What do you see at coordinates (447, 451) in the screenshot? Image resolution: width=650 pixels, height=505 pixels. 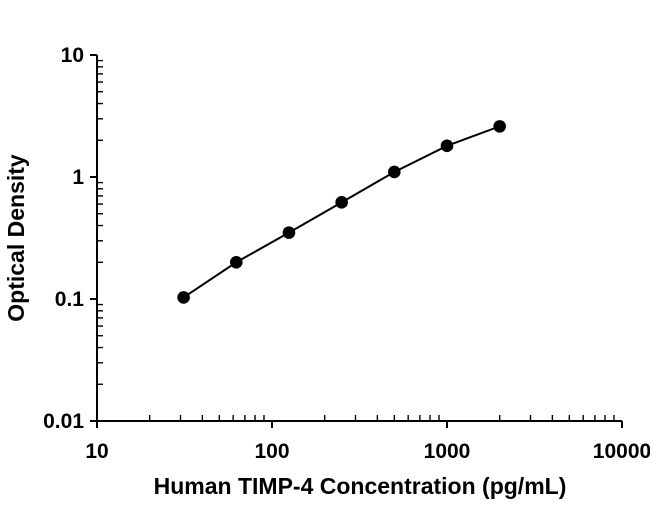 I see `x-tick-label: 1000` at bounding box center [447, 451].